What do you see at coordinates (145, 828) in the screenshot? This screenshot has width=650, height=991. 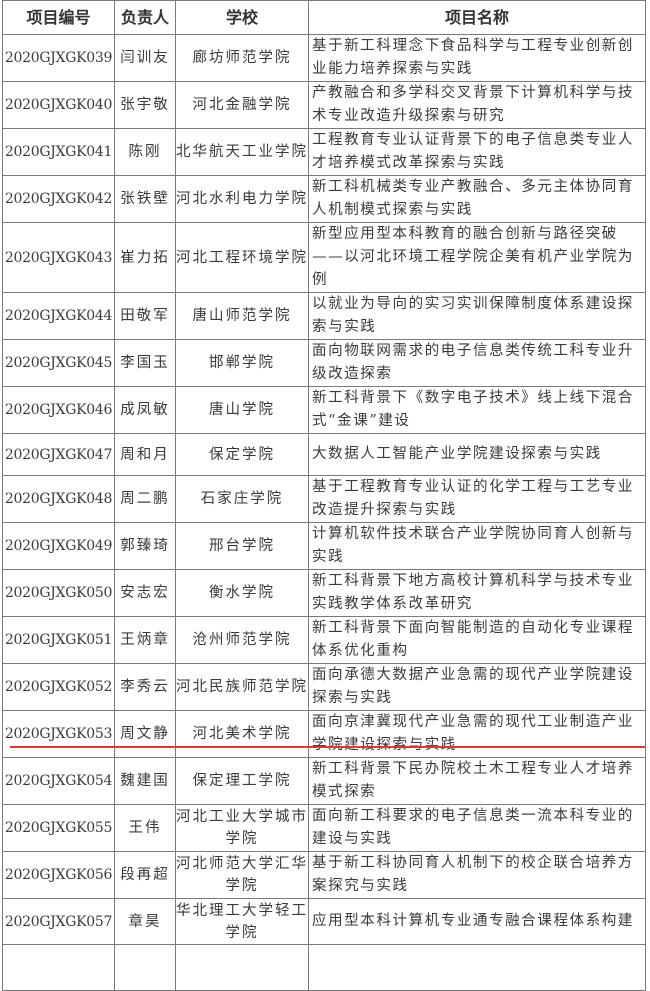 I see `person-cell: 王伟` at bounding box center [145, 828].